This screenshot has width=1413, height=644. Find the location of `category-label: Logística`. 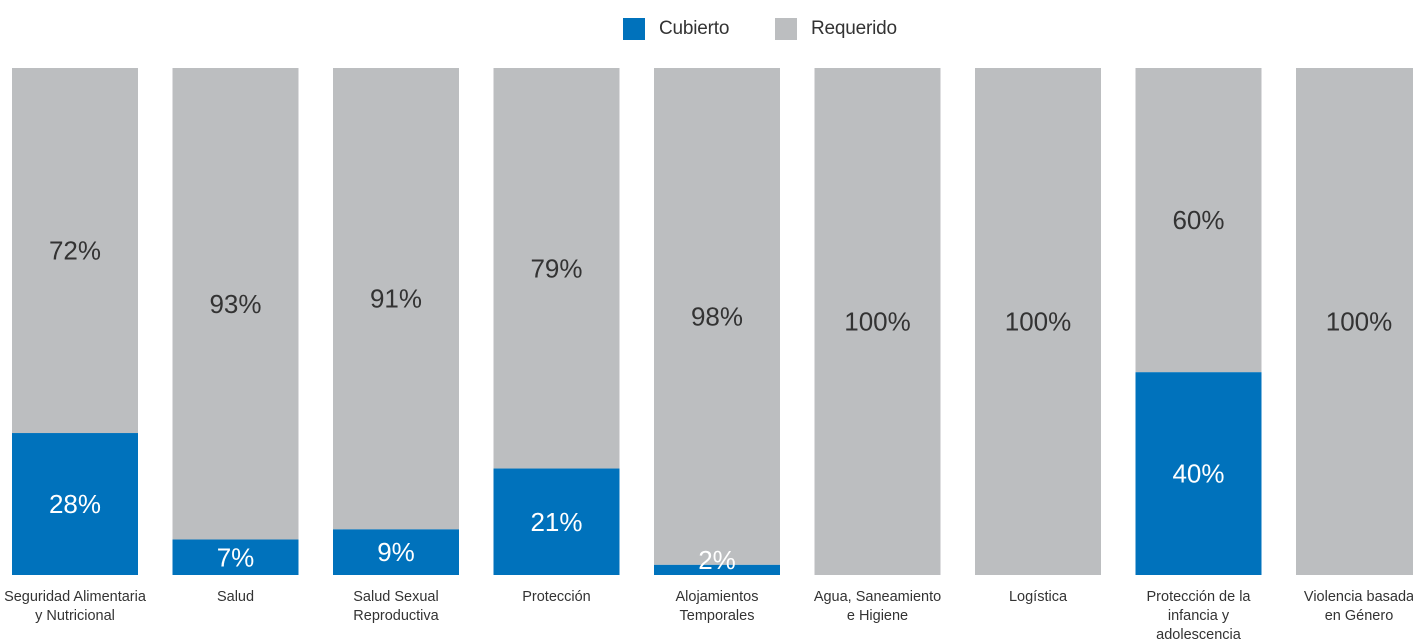

category-label: Logística is located at coordinates (1038, 597).